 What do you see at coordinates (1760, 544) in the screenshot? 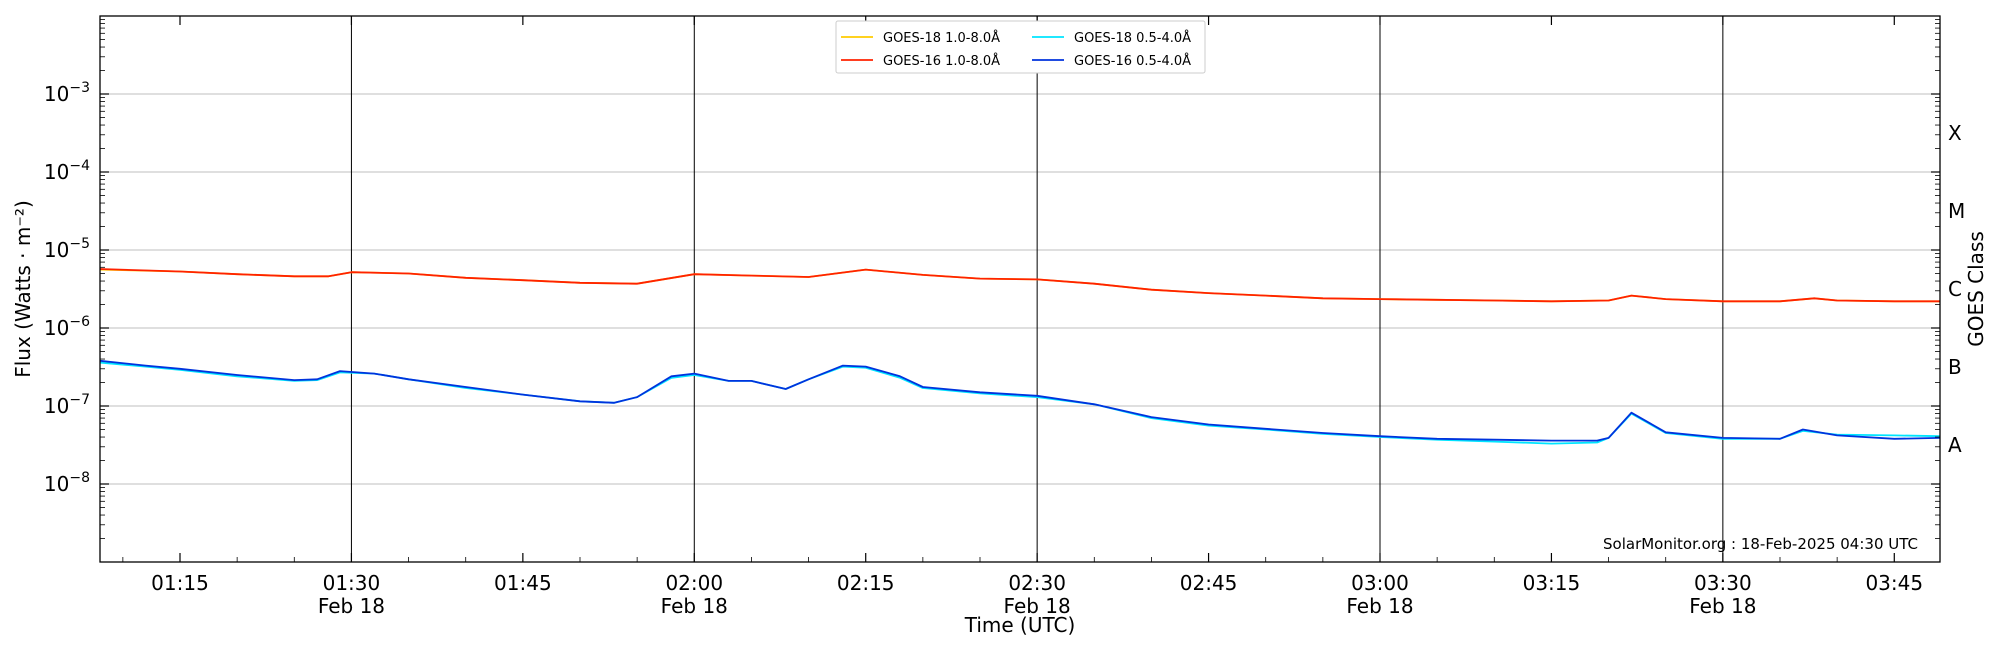
I see `footer-credit: SolarMonitor.org : 18-Feb-2025 04:30 UTC` at bounding box center [1760, 544].